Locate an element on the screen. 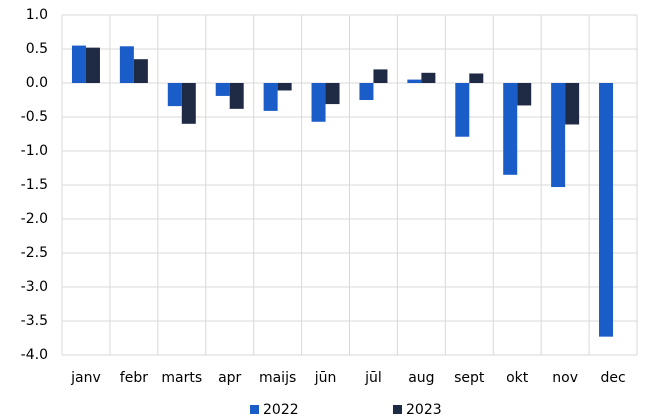 This screenshot has height=420, width=645. x-tick-label: apr is located at coordinates (229, 378).